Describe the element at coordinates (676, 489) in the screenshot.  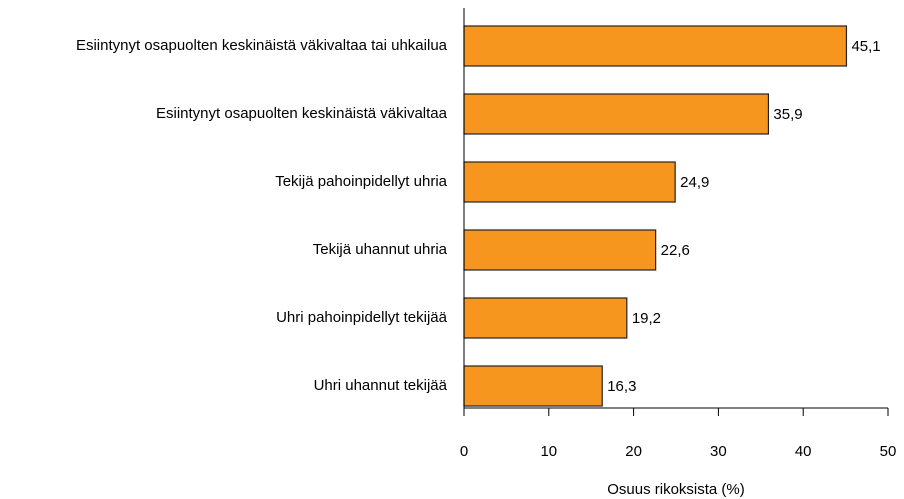
I see `x-axis-label: Osuus rikoksista (%)` at that location.